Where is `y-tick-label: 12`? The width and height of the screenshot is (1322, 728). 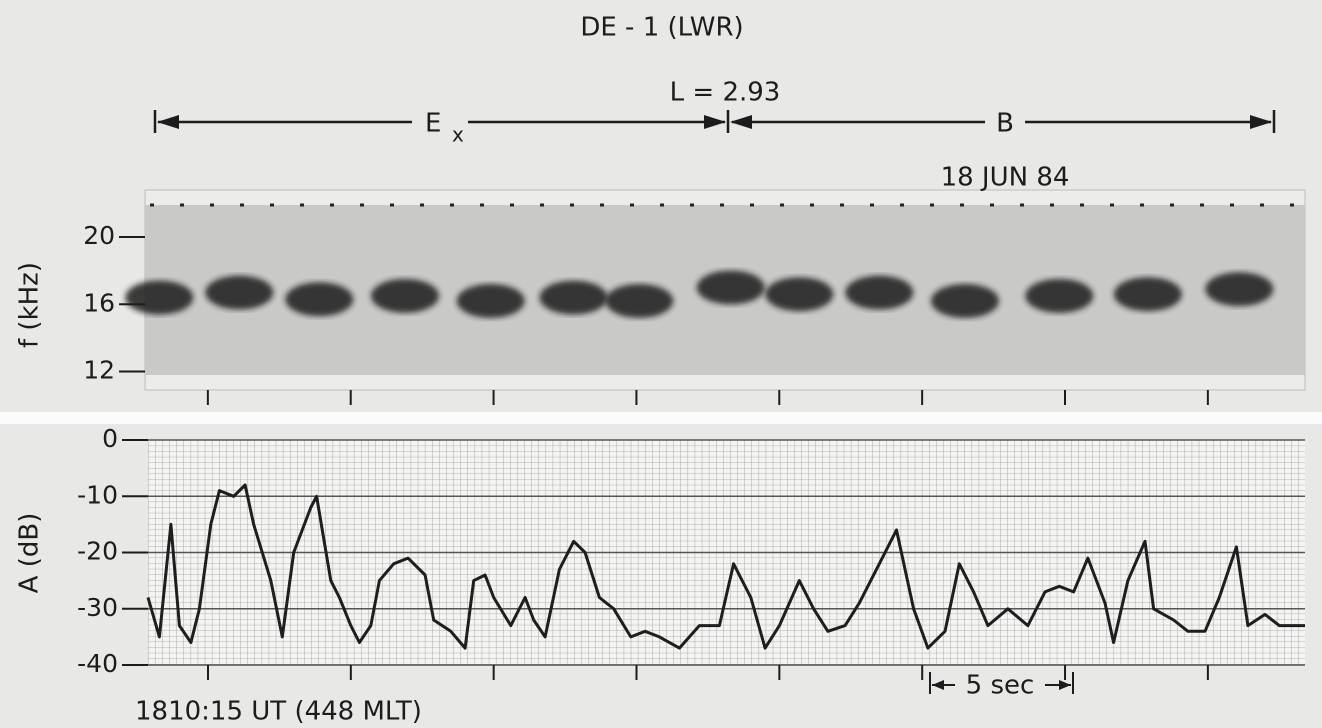
y-tick-label: 12 is located at coordinates (99, 370).